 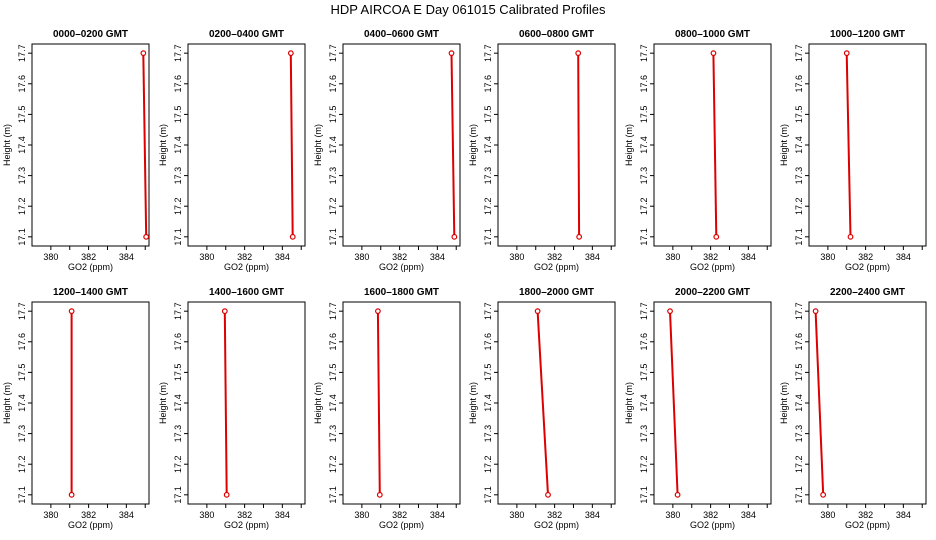 What do you see at coordinates (246, 292) in the screenshot?
I see `panel-title: 1400–1600 GMT` at bounding box center [246, 292].